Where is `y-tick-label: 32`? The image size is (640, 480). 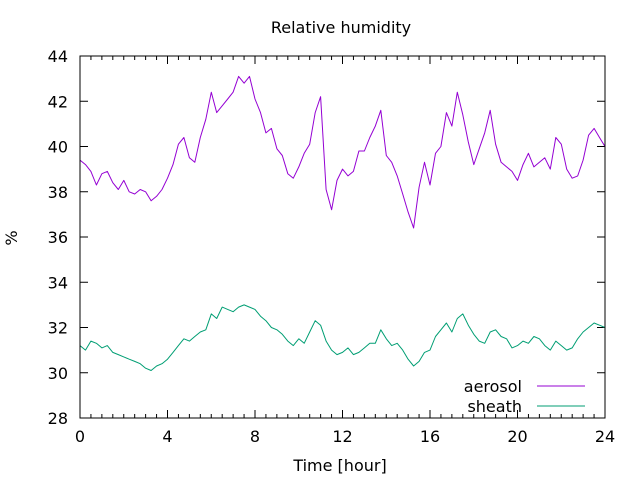 y-tick-label: 32 is located at coordinates (58, 328).